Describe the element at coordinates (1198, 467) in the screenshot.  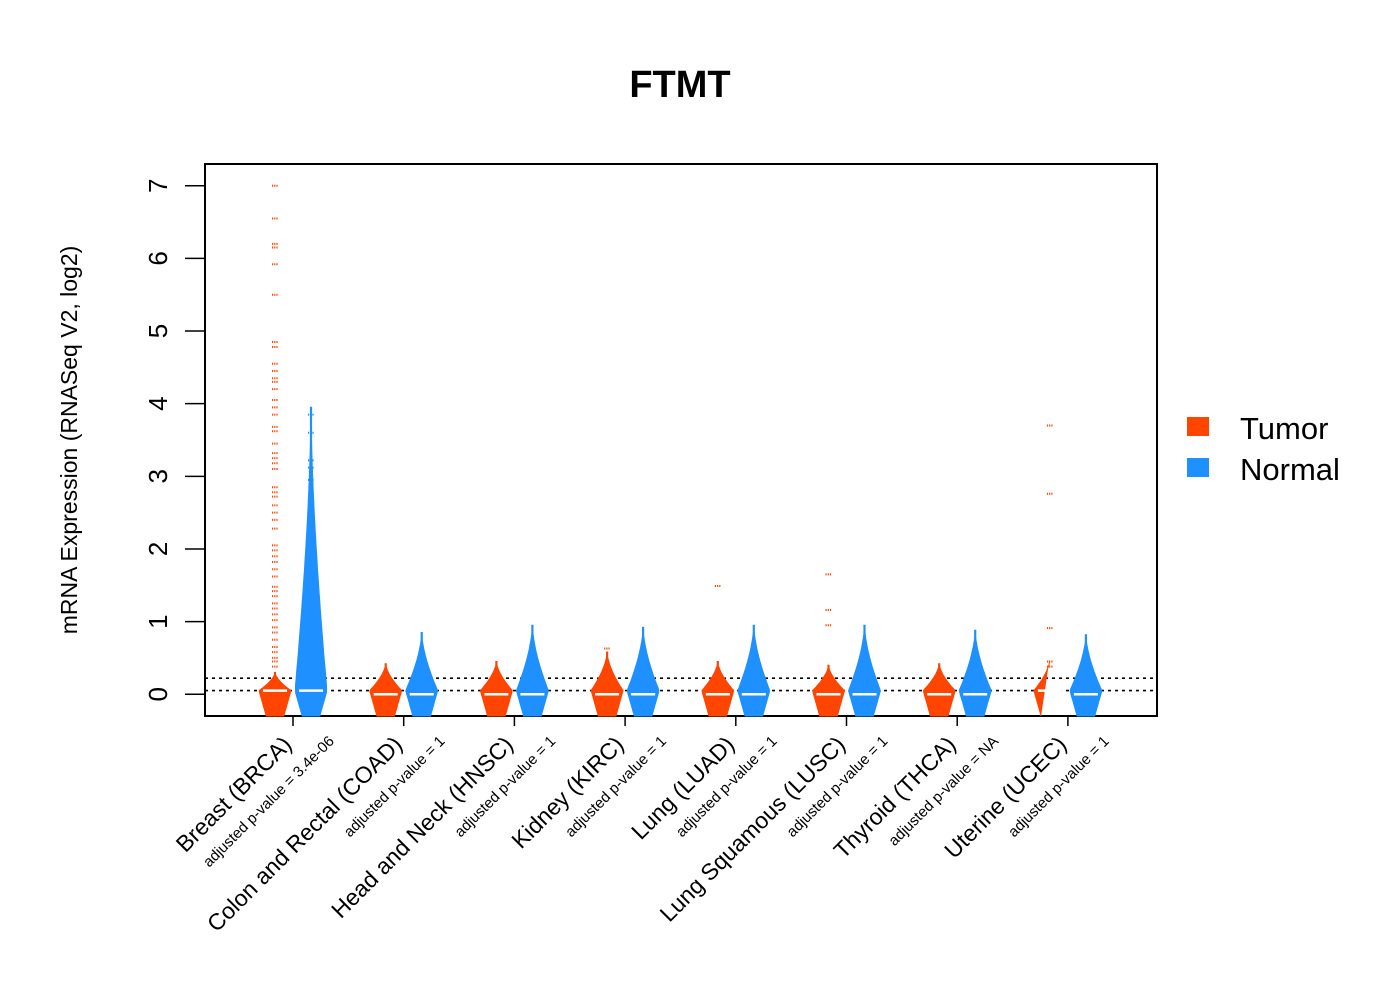
I see `legend-swatch-normal` at that location.